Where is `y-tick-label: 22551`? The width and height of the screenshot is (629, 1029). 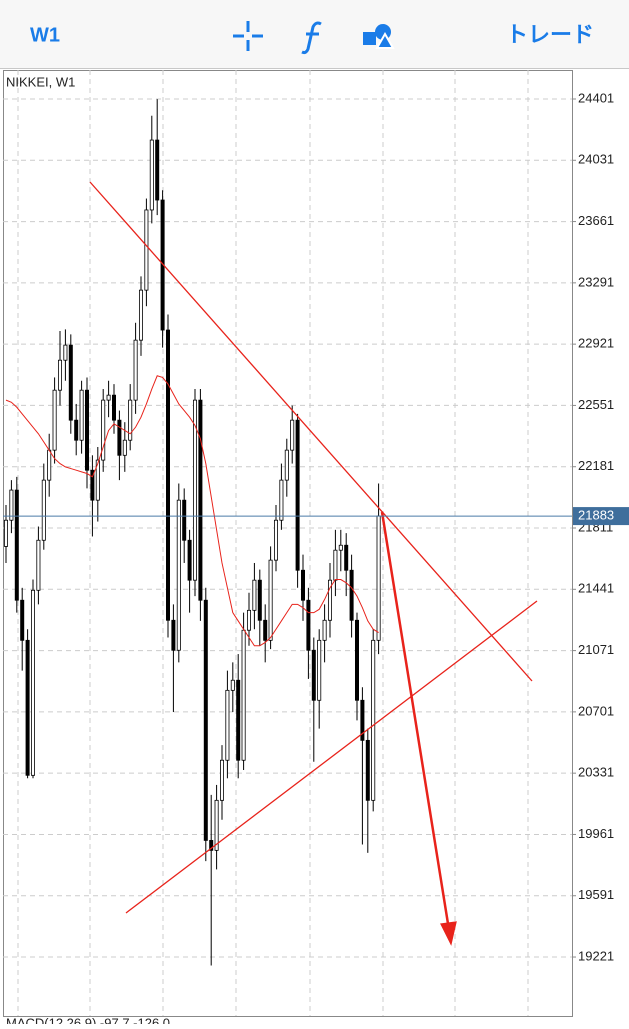 y-tick-label: 22551 is located at coordinates (596, 404).